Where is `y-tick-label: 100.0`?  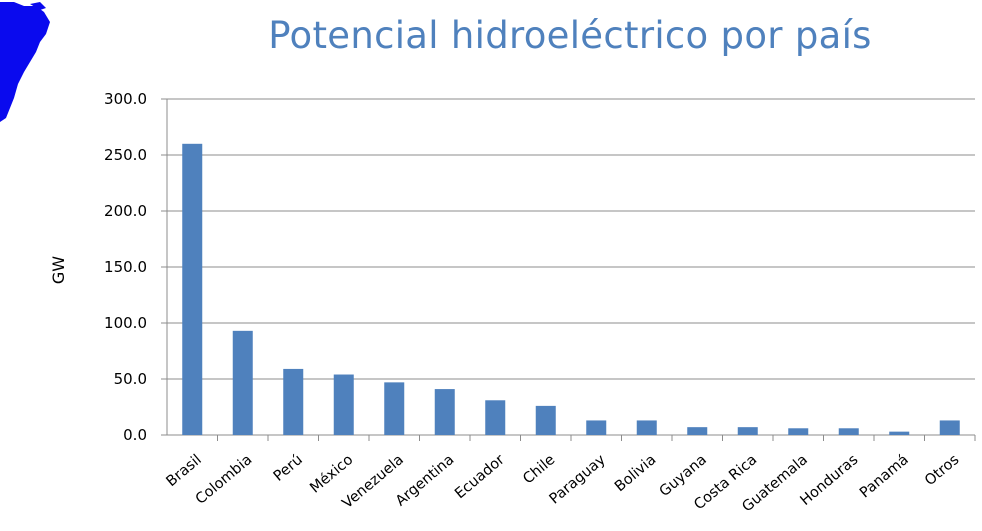 y-tick-label: 100.0 is located at coordinates (125, 323).